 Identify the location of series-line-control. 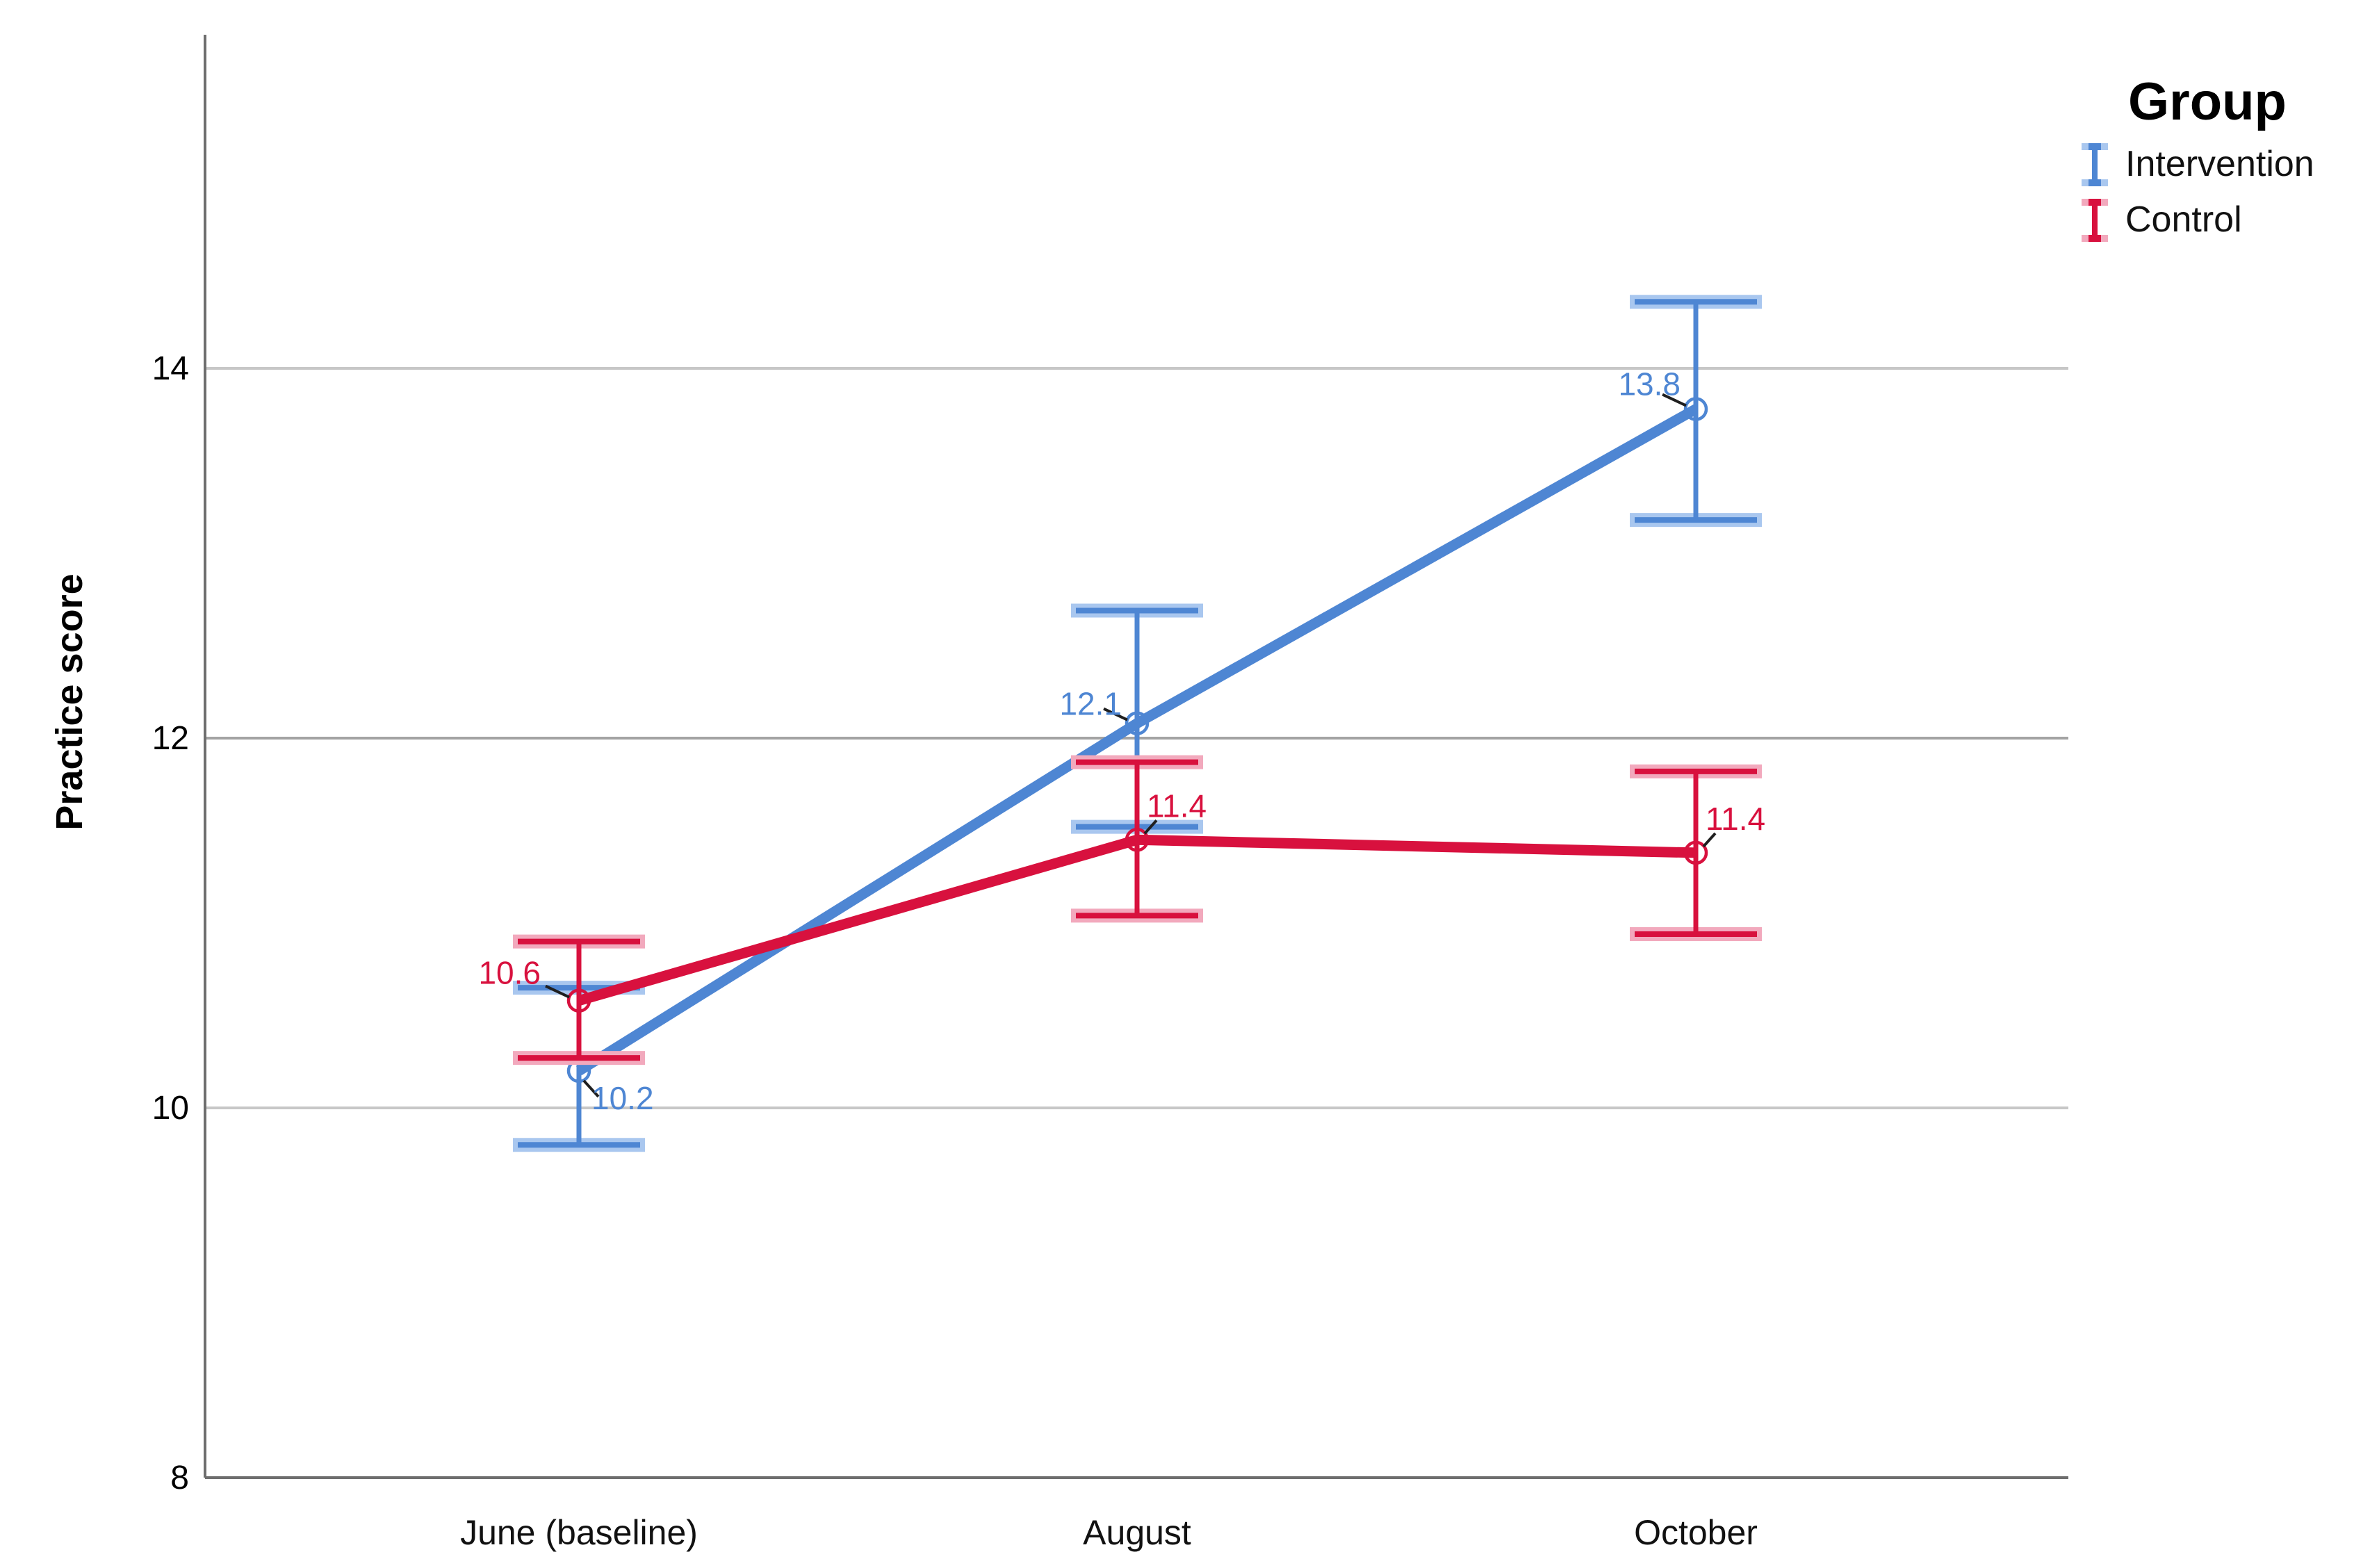
(1137, 920).